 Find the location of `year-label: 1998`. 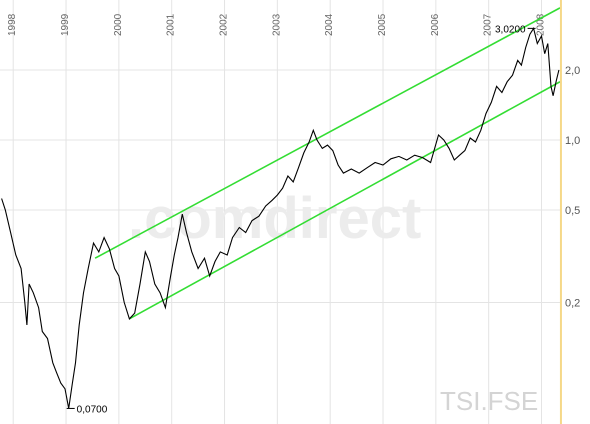

year-label: 1998 is located at coordinates (12, 24).